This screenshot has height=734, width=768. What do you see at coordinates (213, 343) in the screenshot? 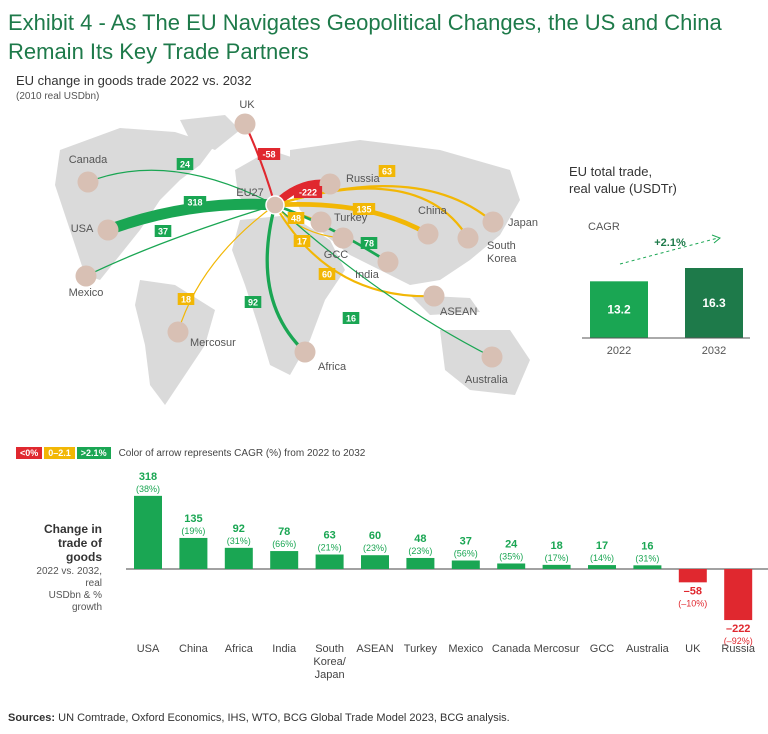
I see `node-label-mercosur: Mercosur` at bounding box center [213, 343].